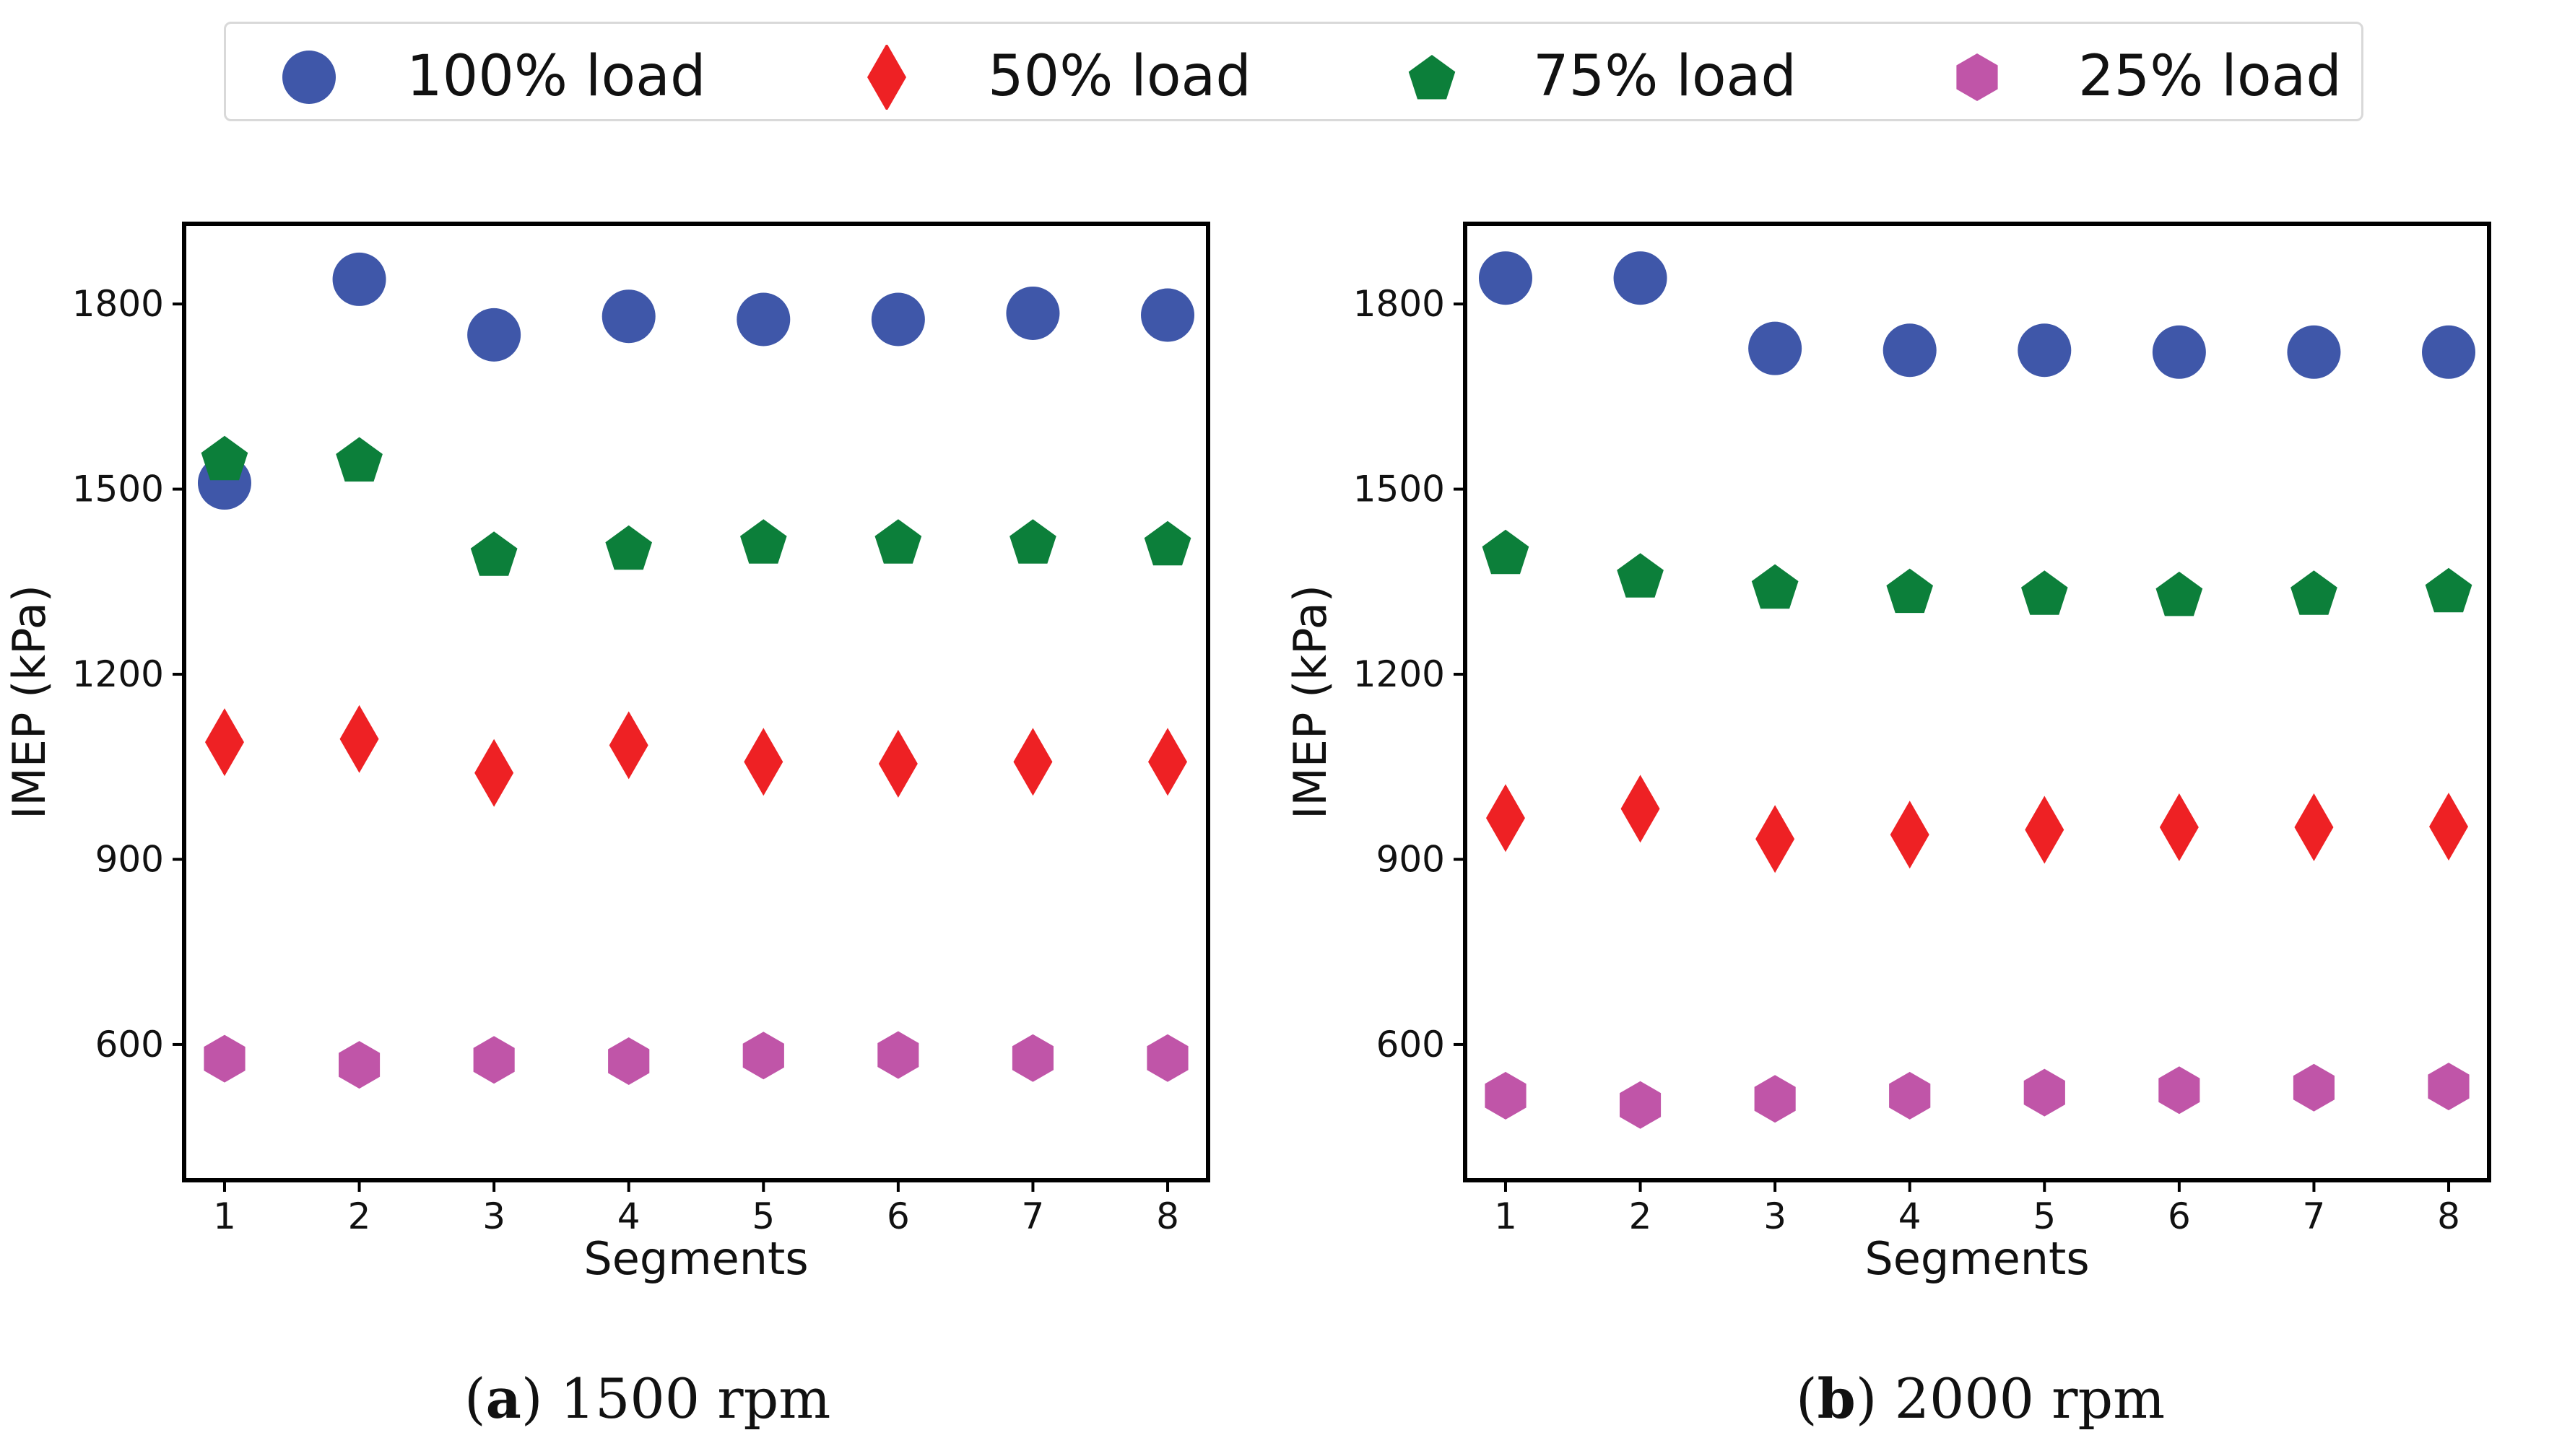 The image size is (2562, 1456). What do you see at coordinates (647, 1398) in the screenshot?
I see `caption-a: (a) 1500 rpm` at bounding box center [647, 1398].